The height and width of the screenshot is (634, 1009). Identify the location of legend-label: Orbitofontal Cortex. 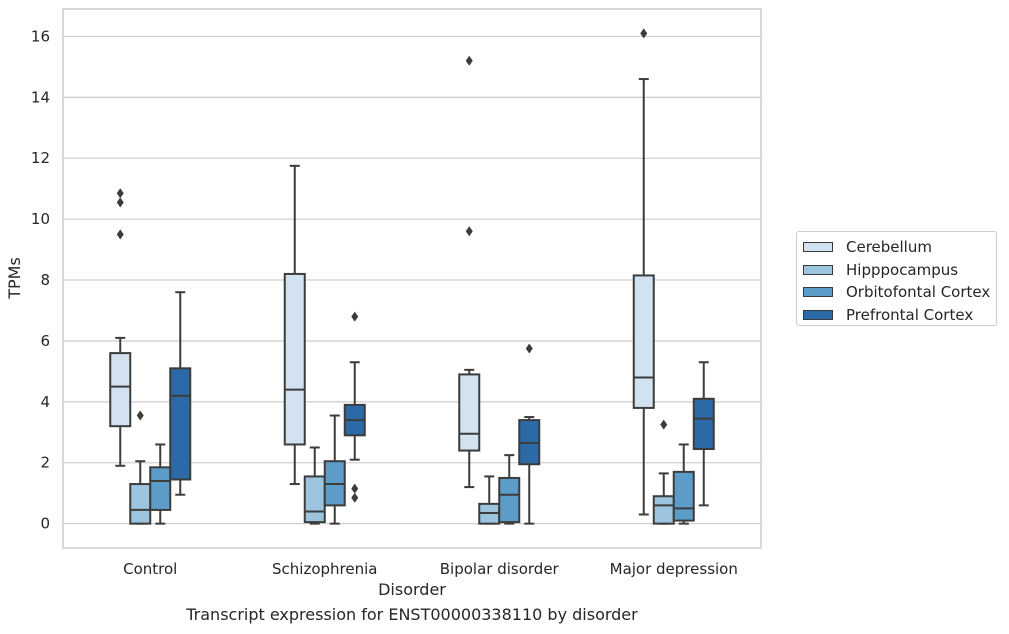
(918, 292).